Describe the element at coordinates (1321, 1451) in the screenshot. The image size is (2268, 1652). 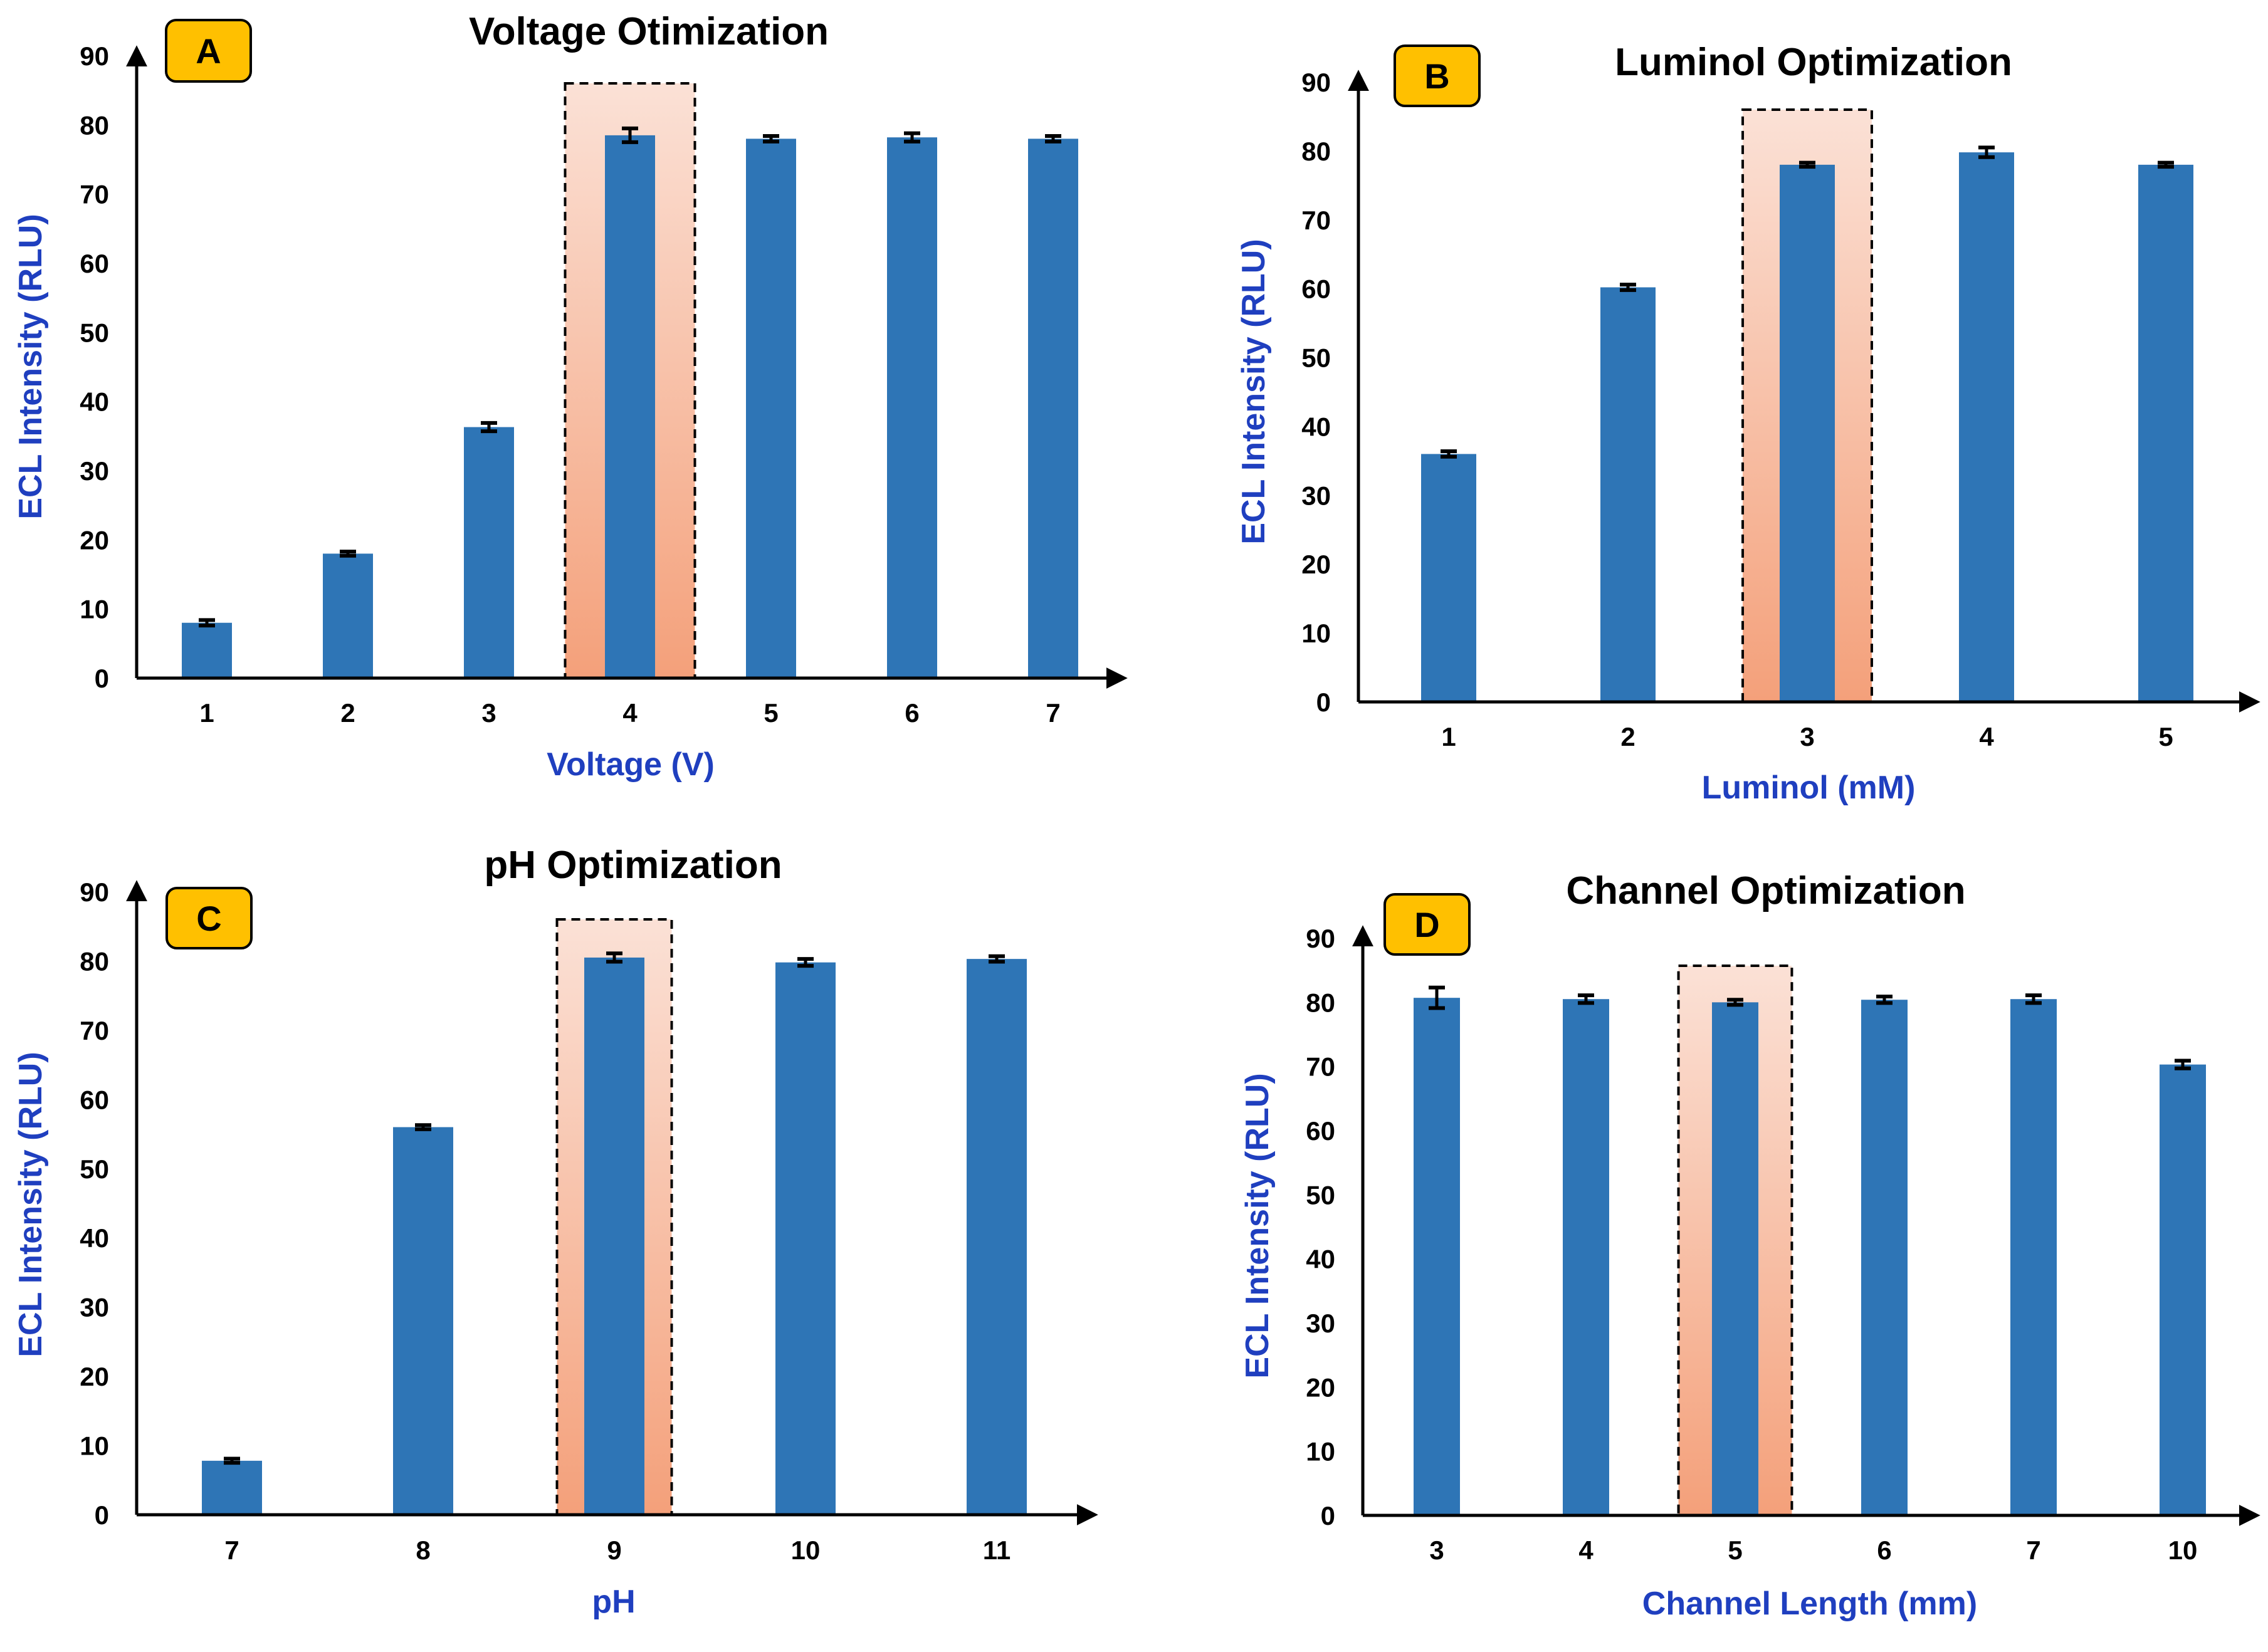
I see `chart-d-y-tick-label: 10` at that location.